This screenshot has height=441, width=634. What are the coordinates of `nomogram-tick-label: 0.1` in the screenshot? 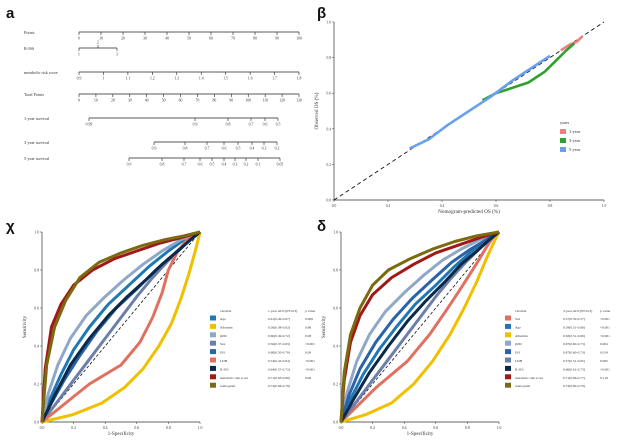 It's located at (258, 165).